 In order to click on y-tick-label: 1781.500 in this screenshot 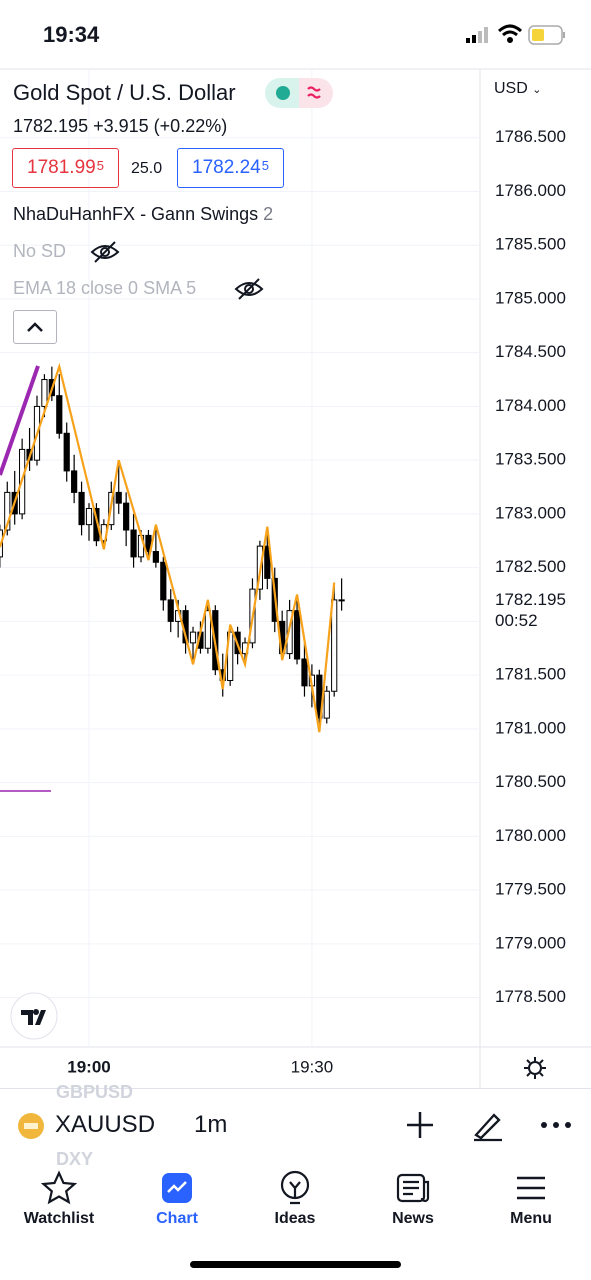, I will do `click(530, 674)`.